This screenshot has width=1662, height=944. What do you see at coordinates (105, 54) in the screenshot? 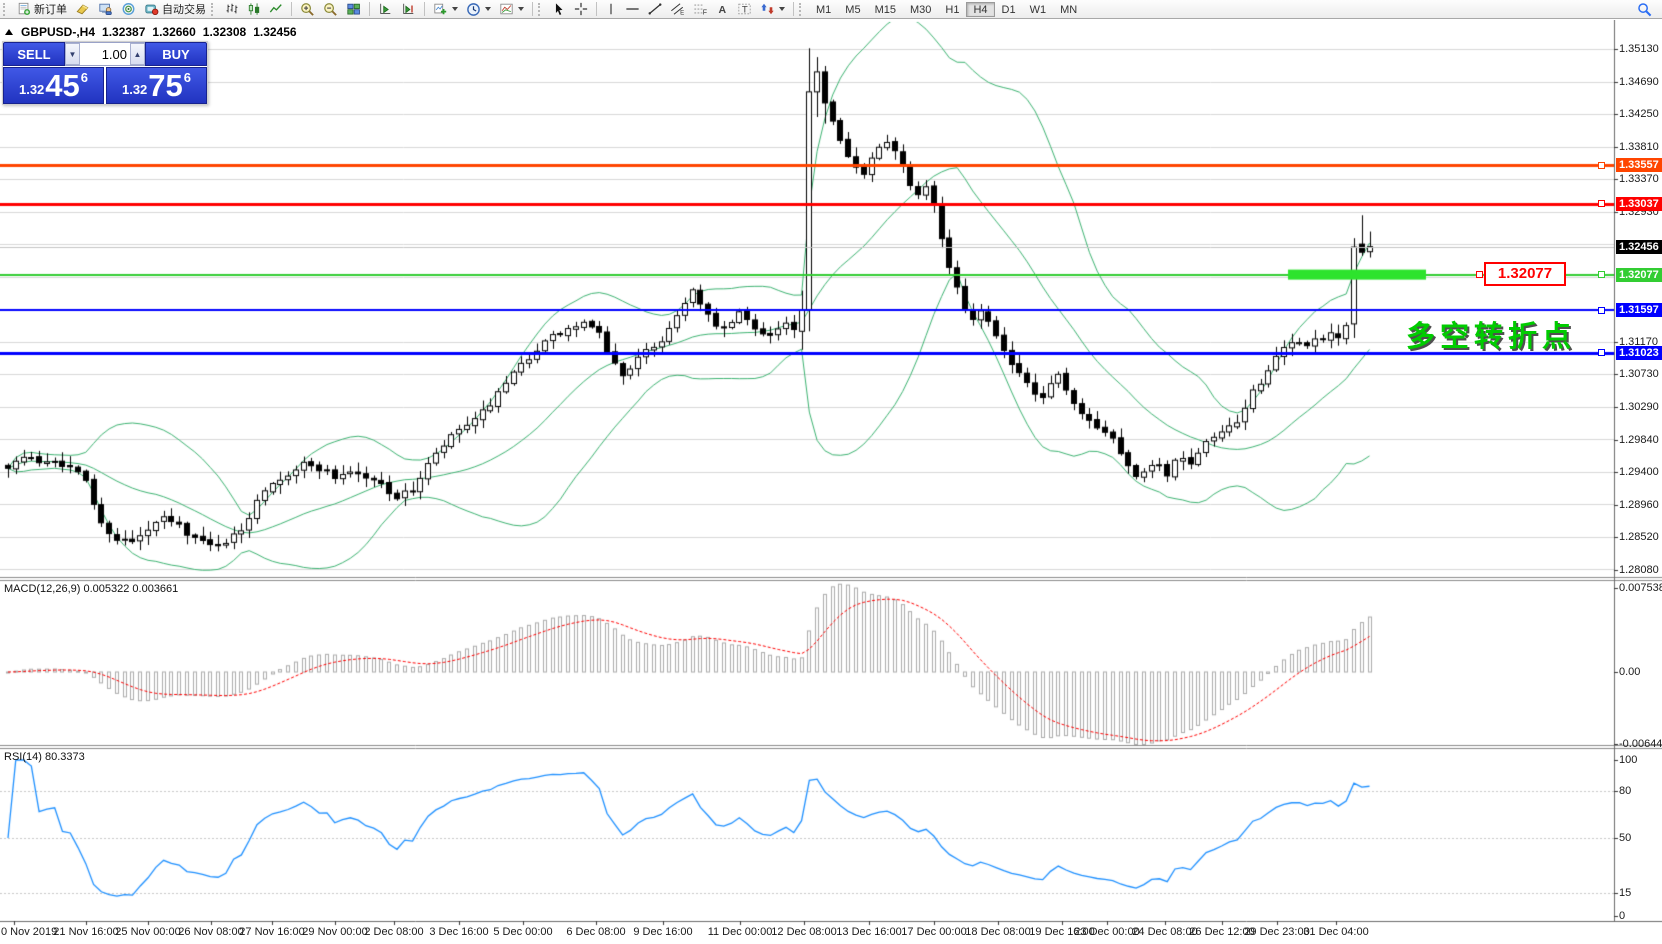
I see `volume-input` at bounding box center [105, 54].